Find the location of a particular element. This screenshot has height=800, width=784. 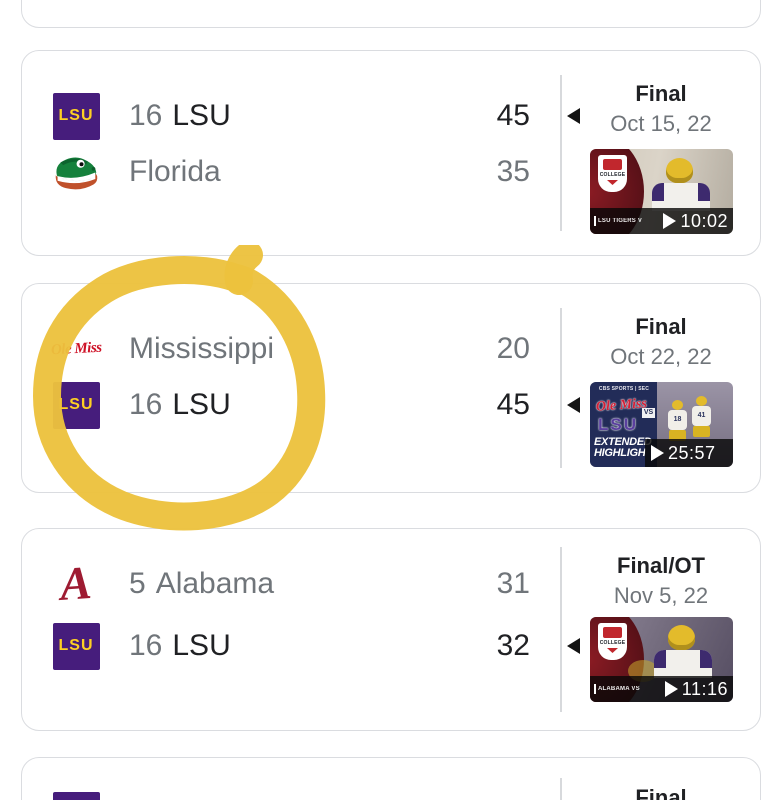

team-name: Mississippi is located at coordinates (202, 348).